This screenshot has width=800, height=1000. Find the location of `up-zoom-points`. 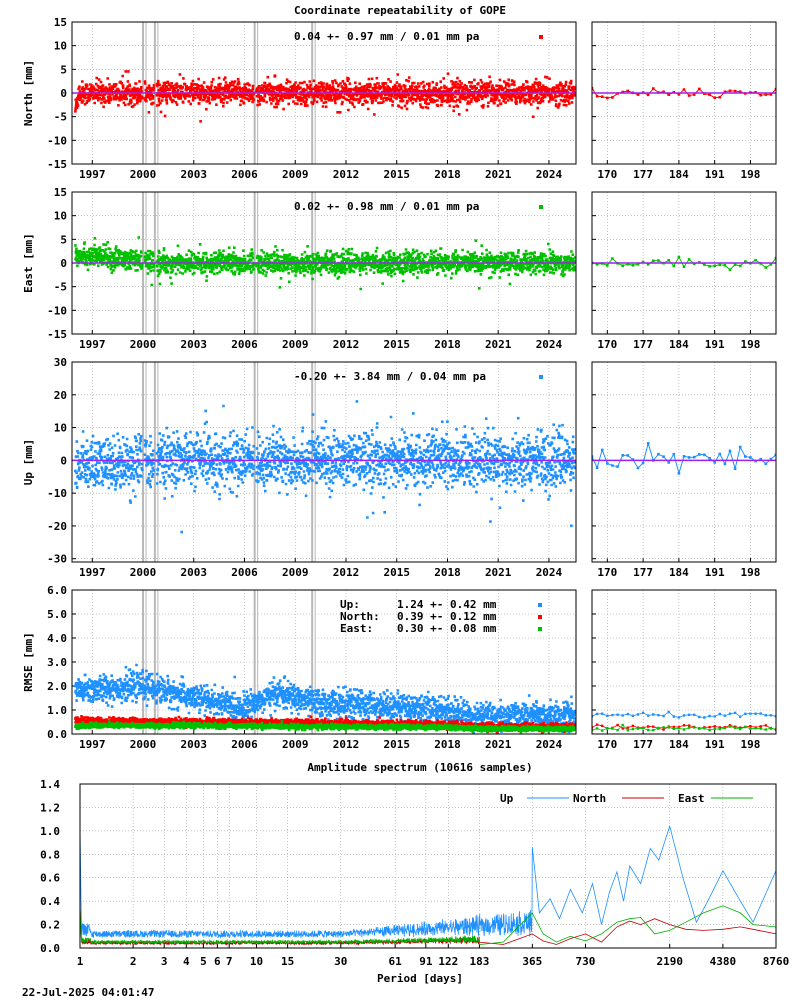

up-zoom-points is located at coordinates (684, 458).